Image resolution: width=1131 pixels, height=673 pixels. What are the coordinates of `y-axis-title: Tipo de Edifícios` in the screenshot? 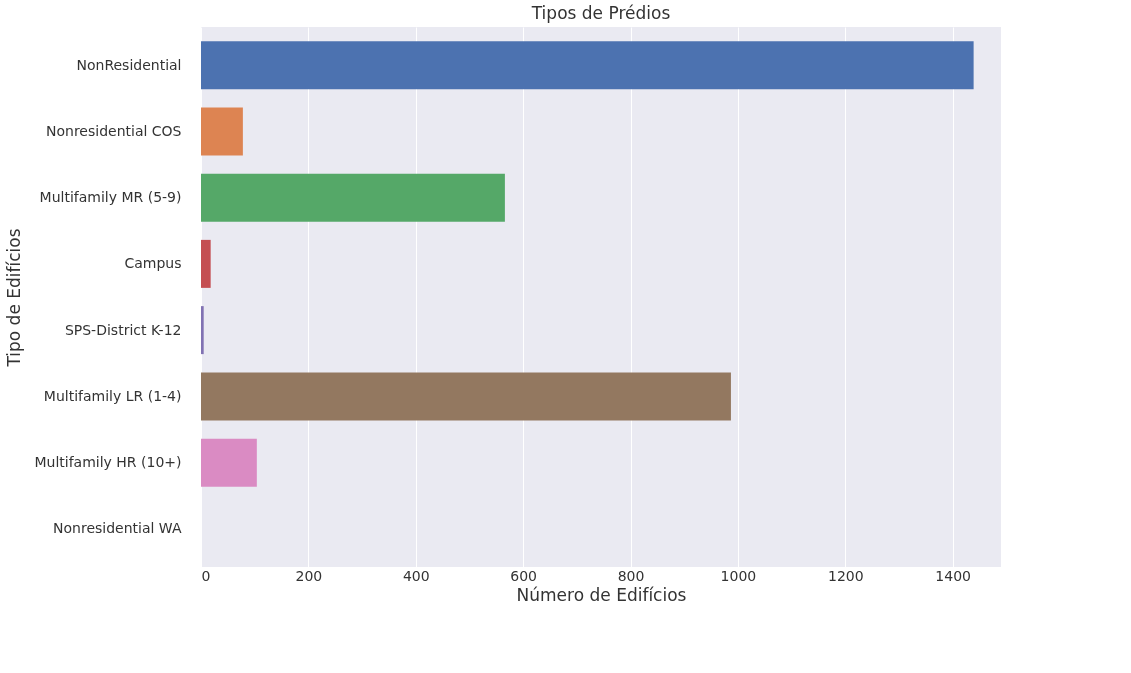 It's located at (14, 298).